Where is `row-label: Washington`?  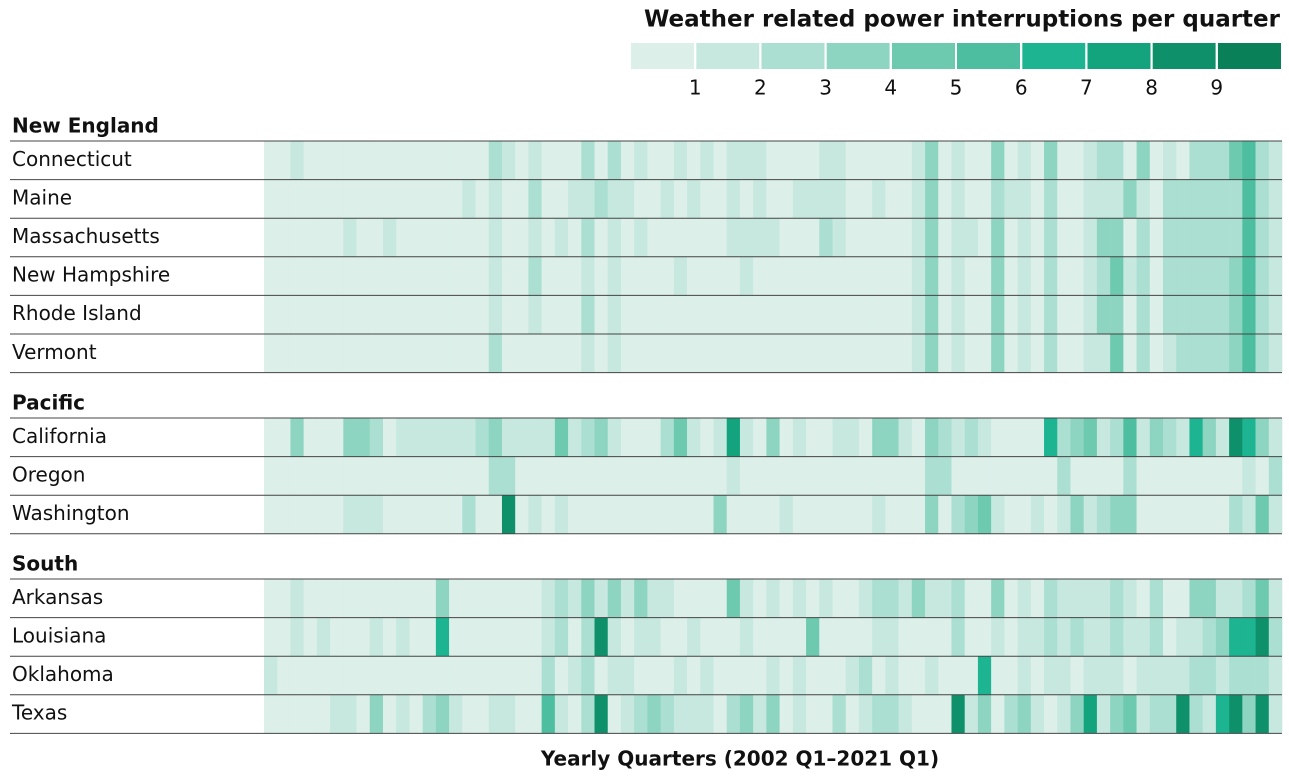
row-label: Washington is located at coordinates (71, 513).